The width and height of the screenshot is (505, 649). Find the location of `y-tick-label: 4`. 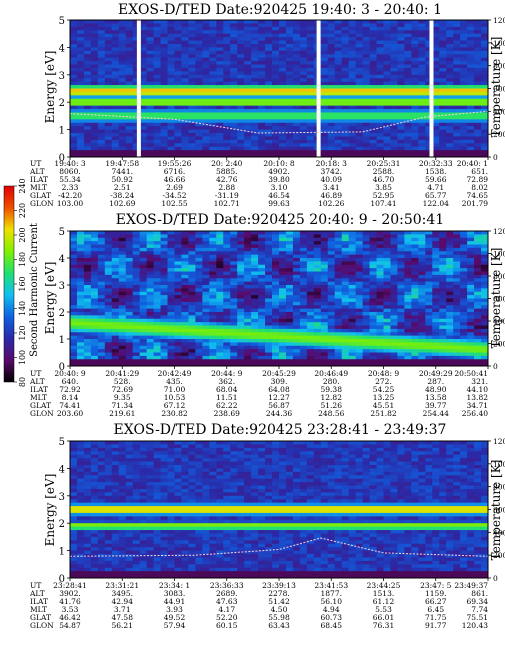

y-tick-label: 4 is located at coordinates (62, 48).